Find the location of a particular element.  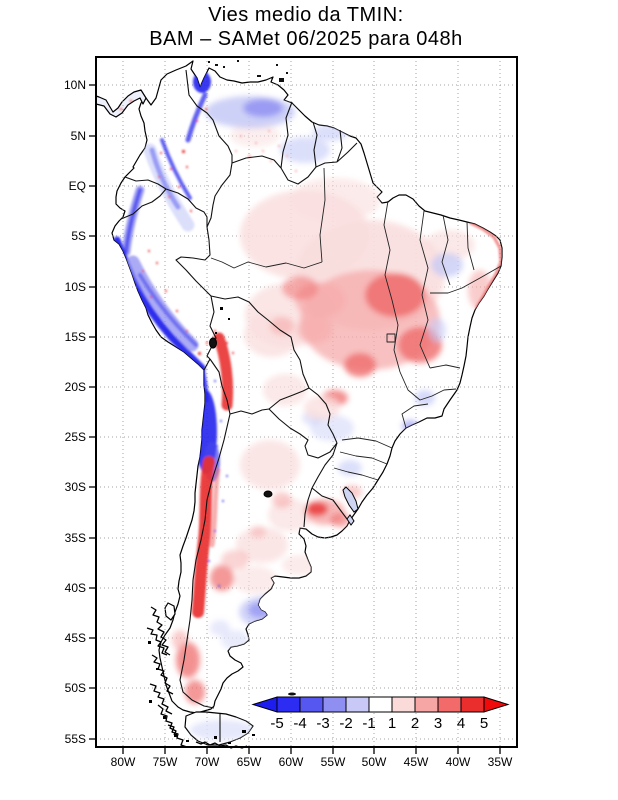

lat-label: 15S is located at coordinates (75, 337).